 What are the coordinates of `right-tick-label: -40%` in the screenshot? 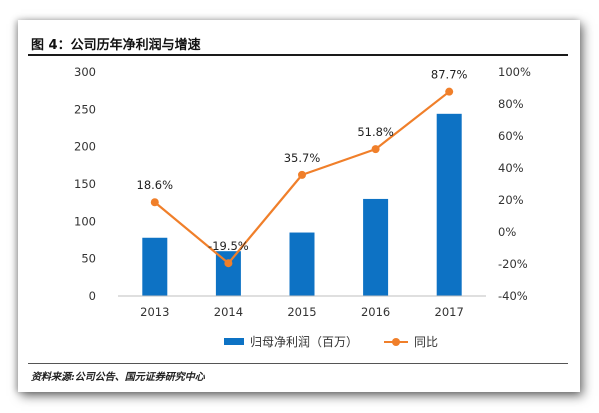 It's located at (513, 296).